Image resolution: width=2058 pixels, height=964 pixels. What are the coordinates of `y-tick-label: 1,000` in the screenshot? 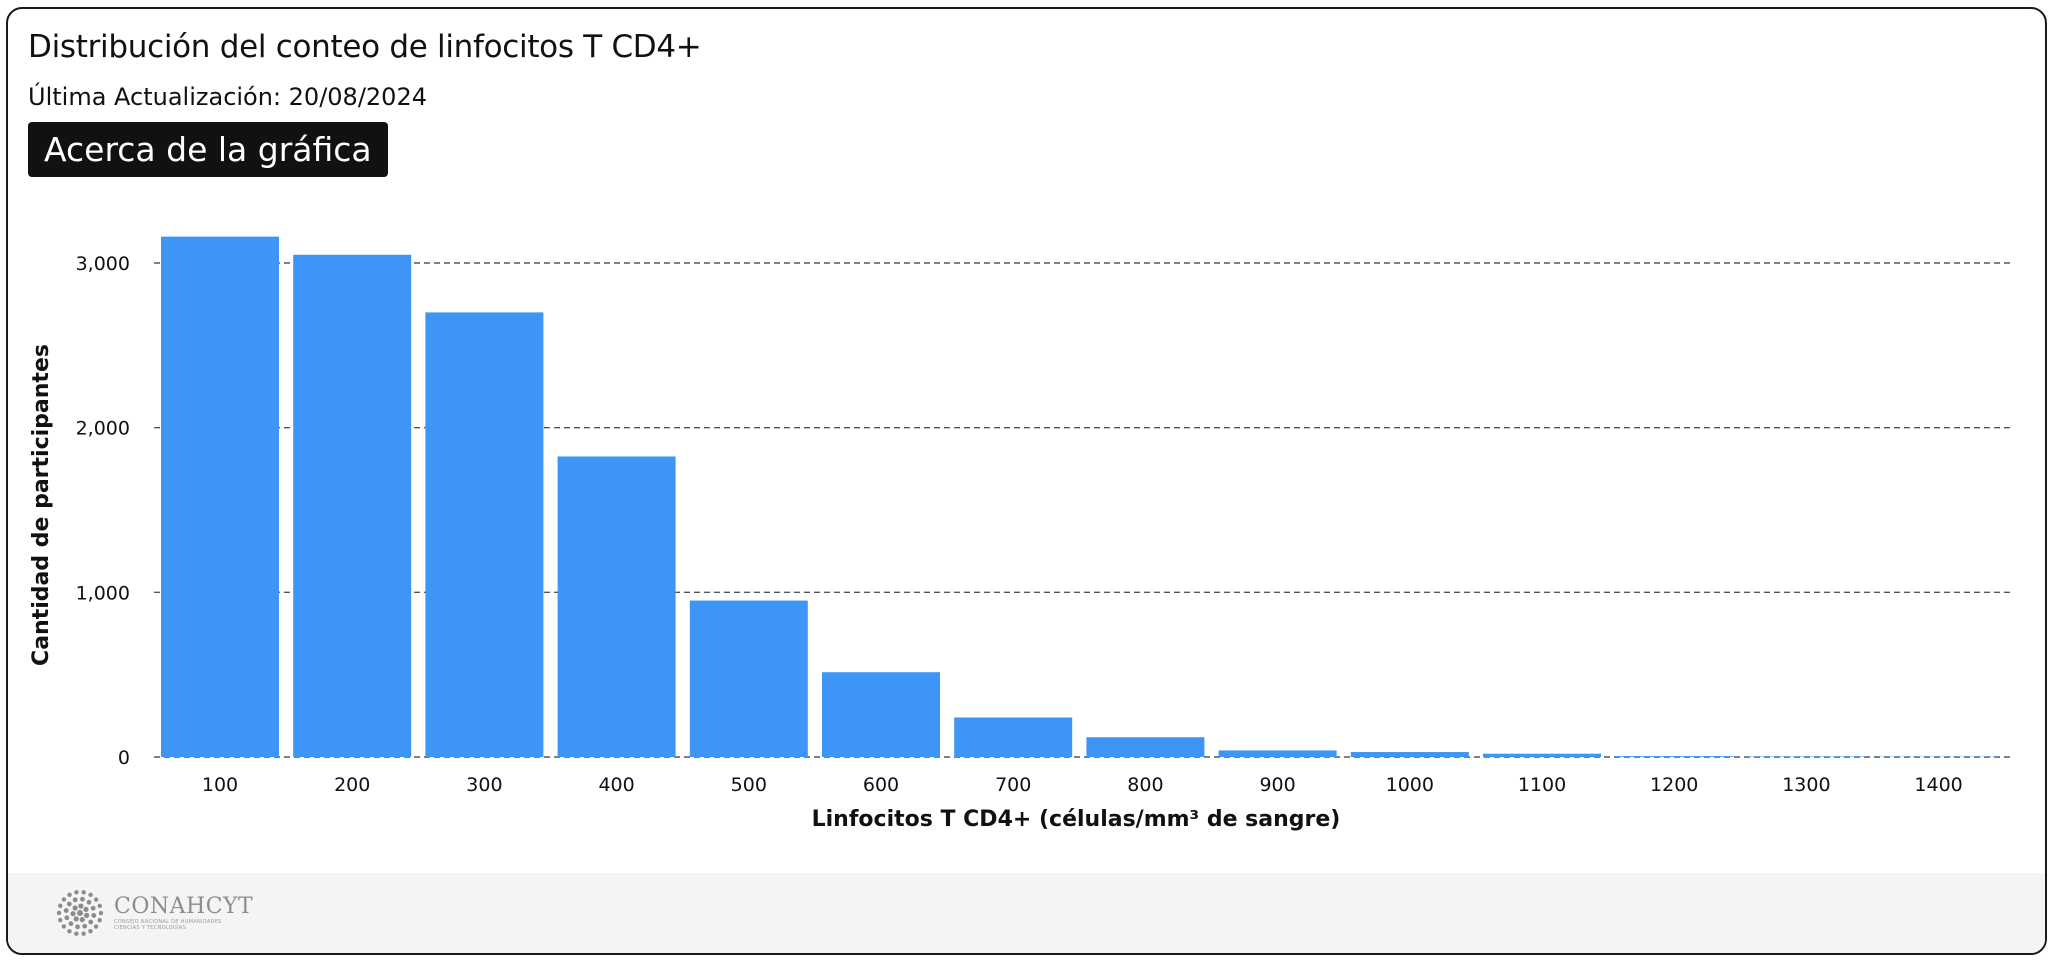 It's located at (103, 593).